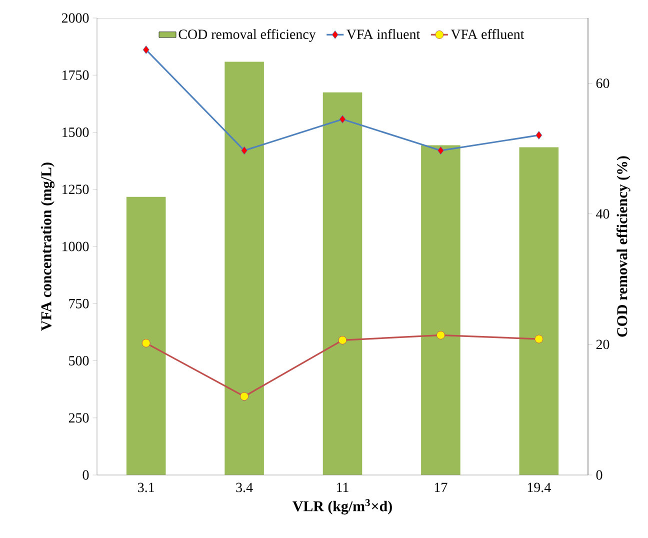 This screenshot has width=648, height=538. What do you see at coordinates (79, 361) in the screenshot?
I see `y-tick-label: 500` at bounding box center [79, 361].